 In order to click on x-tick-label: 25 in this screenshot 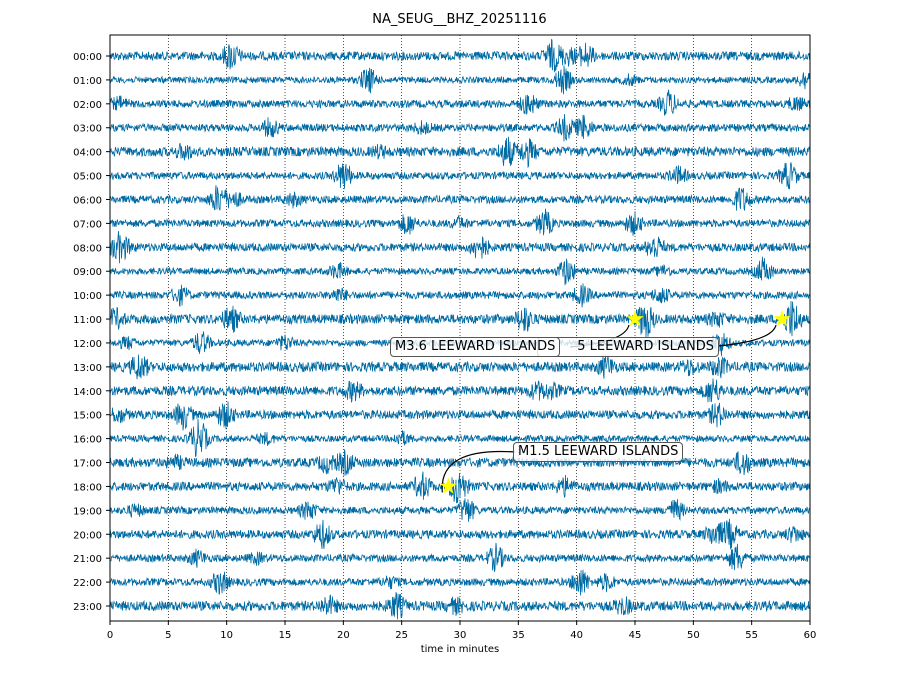, I will do `click(401, 635)`.